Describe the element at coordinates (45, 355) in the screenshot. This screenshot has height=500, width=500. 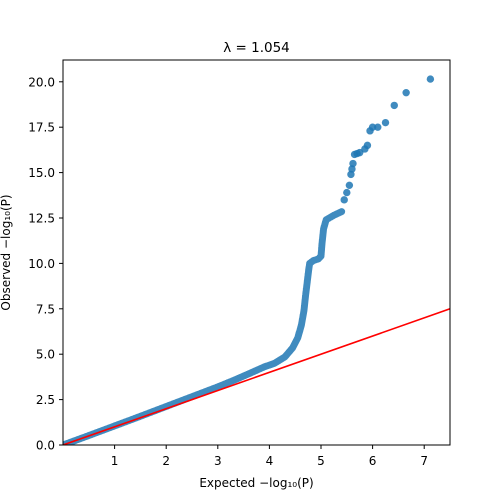
I see `y-tick-label: 5.0` at that location.